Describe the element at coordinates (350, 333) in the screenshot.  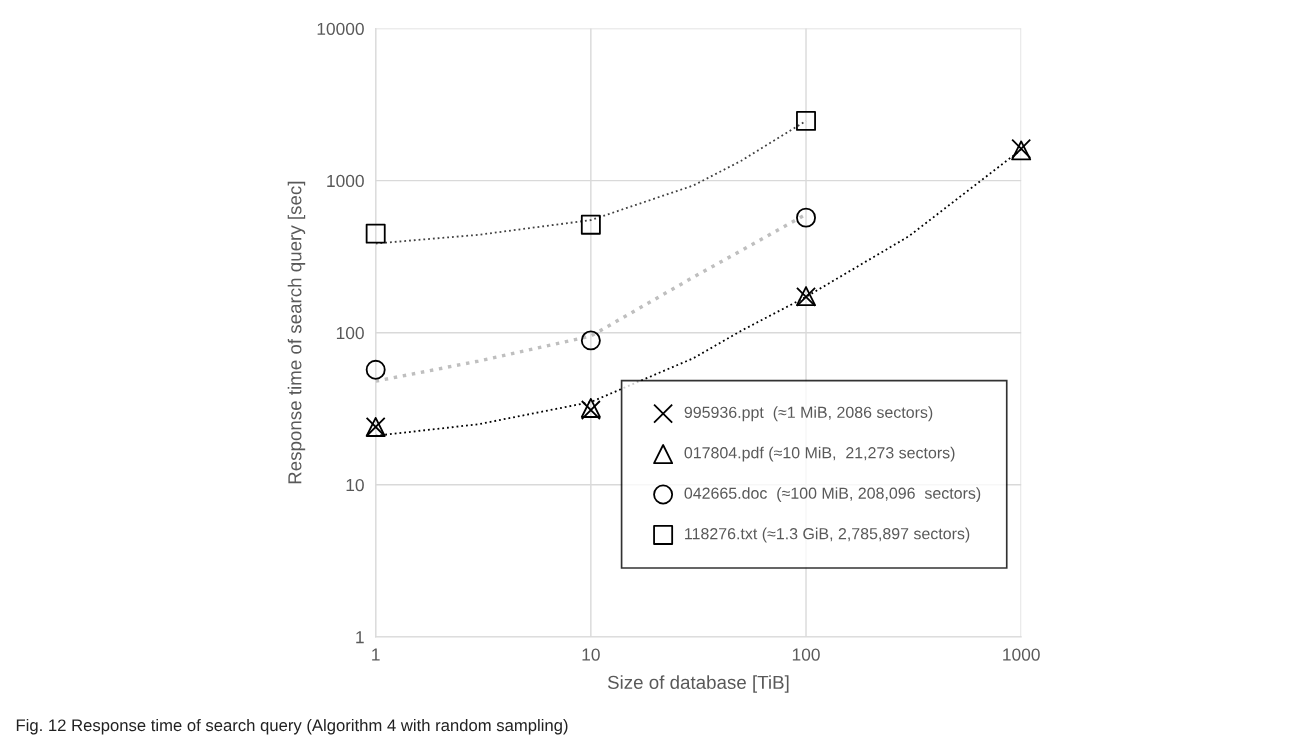
I see `y-tick-label: 100` at that location.